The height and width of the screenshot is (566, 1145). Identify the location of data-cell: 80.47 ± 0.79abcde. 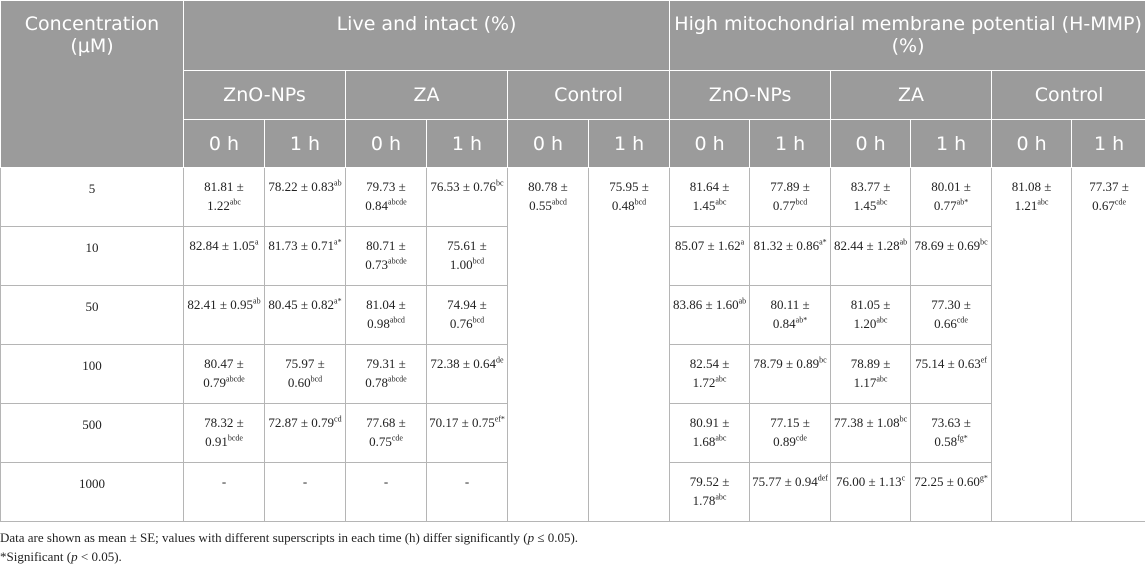
(224, 374).